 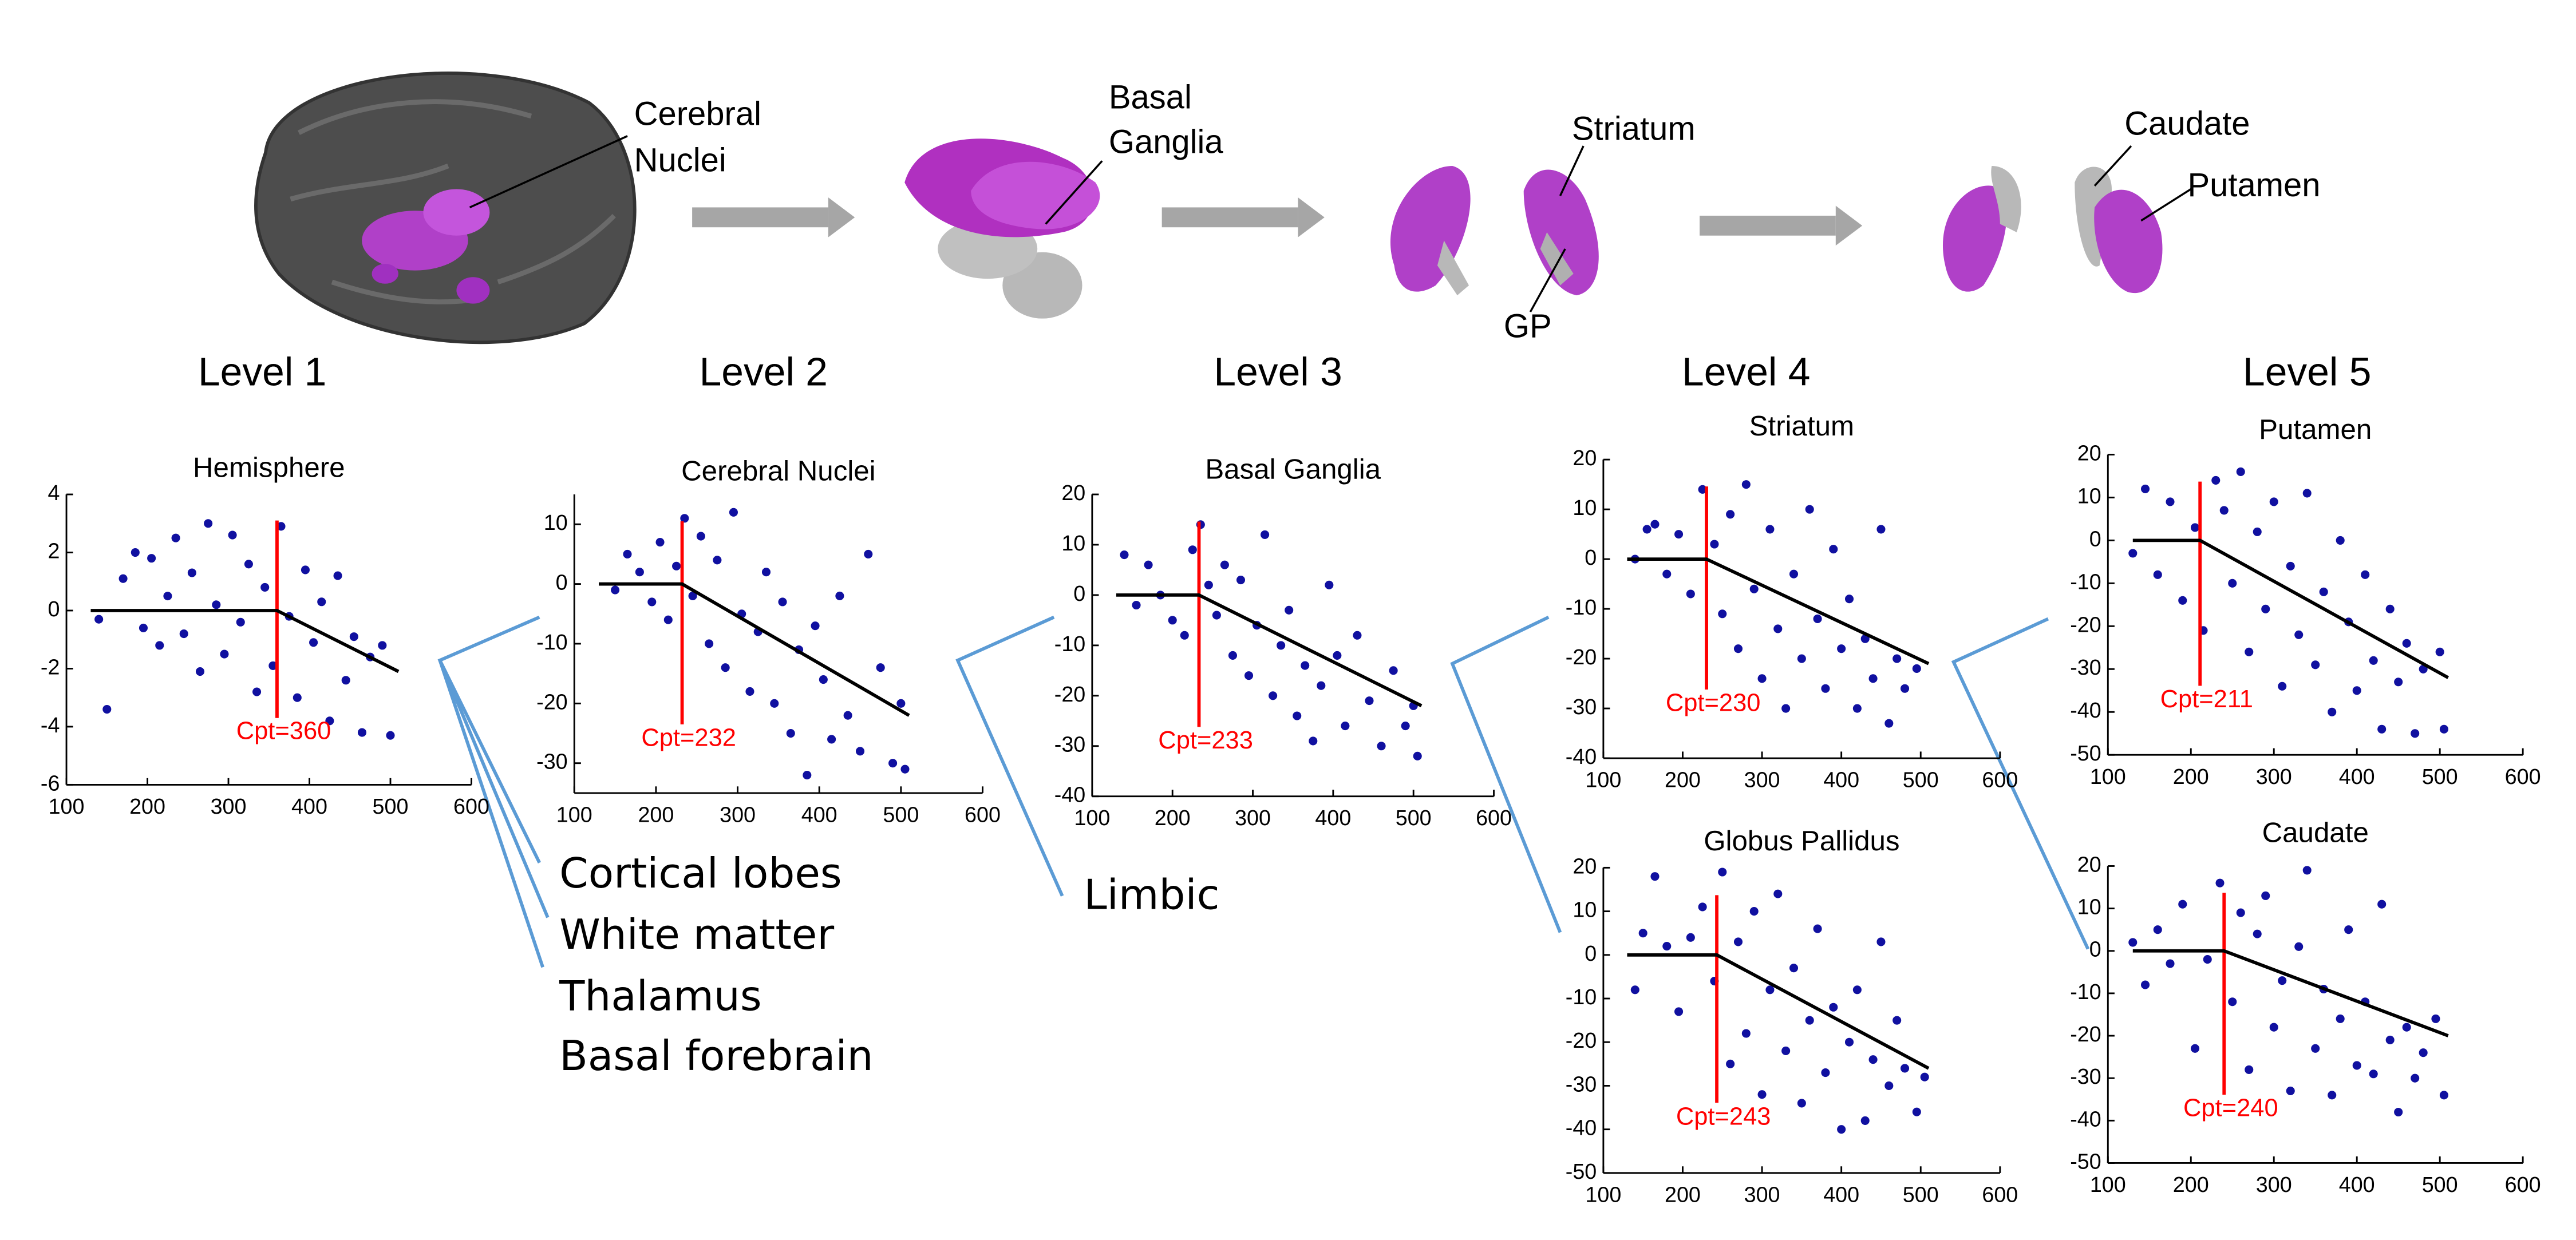 I want to click on anatomy-label: Basal, so click(x=1150, y=97).